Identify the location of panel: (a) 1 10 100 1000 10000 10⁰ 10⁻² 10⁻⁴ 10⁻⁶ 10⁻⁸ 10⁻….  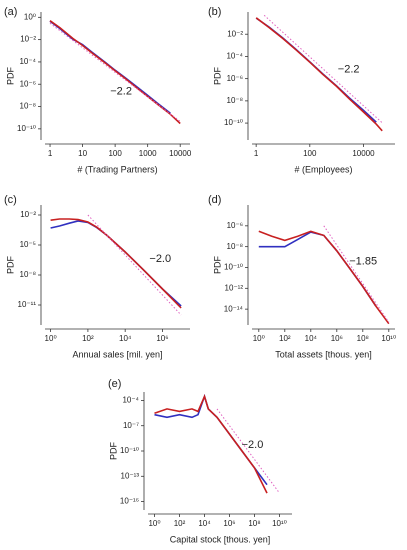
(98, 90).